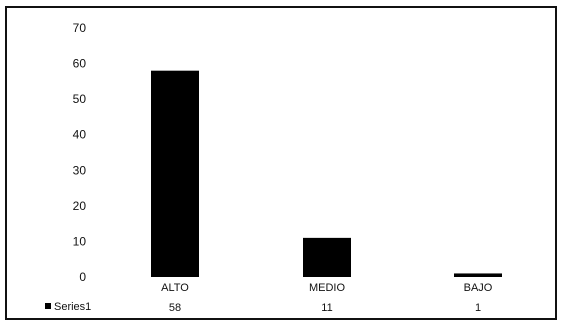 The width and height of the screenshot is (561, 324). What do you see at coordinates (80, 28) in the screenshot?
I see `y-tick-label: 70` at bounding box center [80, 28].